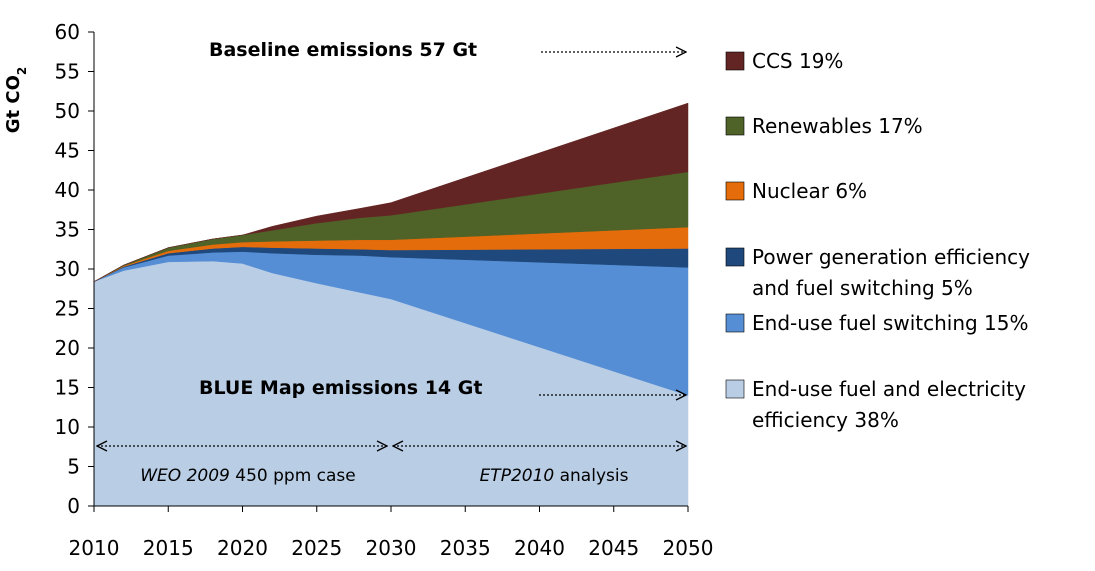 The image size is (1095, 571). What do you see at coordinates (539, 548) in the screenshot?
I see `x-tick-label: 2040` at bounding box center [539, 548].